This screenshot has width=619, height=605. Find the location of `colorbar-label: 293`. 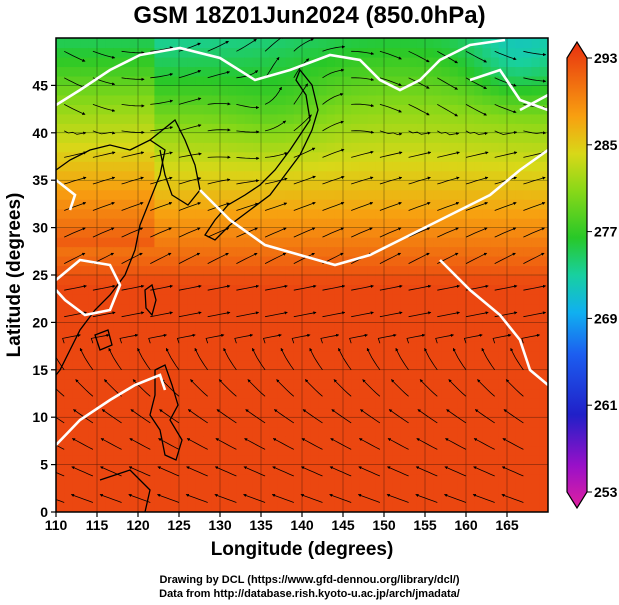

colorbar-label: 293 is located at coordinates (606, 58).